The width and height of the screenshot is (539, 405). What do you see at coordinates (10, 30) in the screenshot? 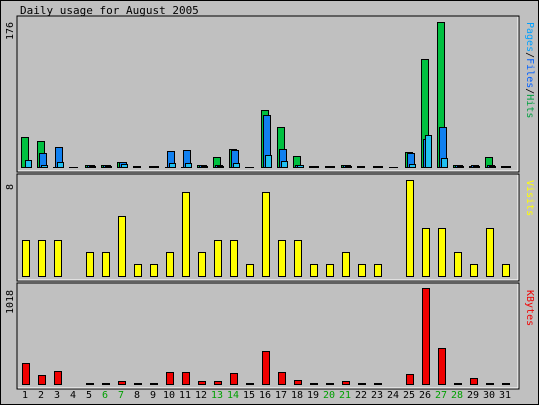
I see `panel-top-max-label: 176` at bounding box center [10, 30].